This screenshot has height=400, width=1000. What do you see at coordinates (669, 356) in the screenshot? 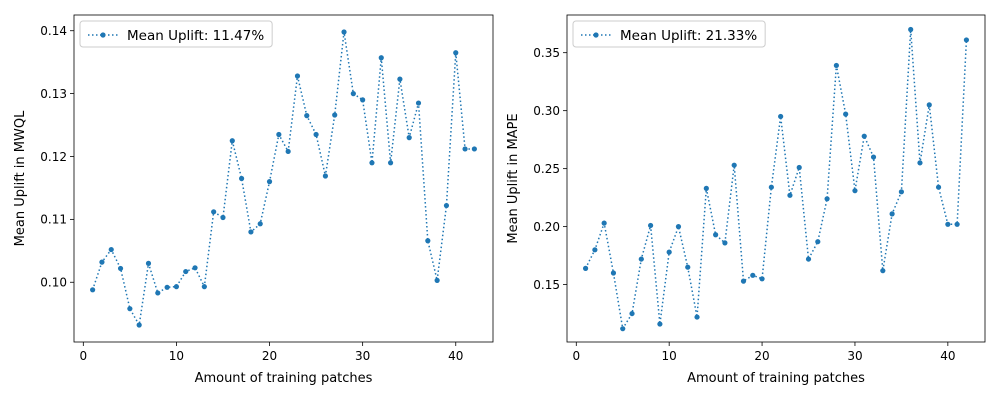
I see `x-tick-label: 10` at bounding box center [669, 356].